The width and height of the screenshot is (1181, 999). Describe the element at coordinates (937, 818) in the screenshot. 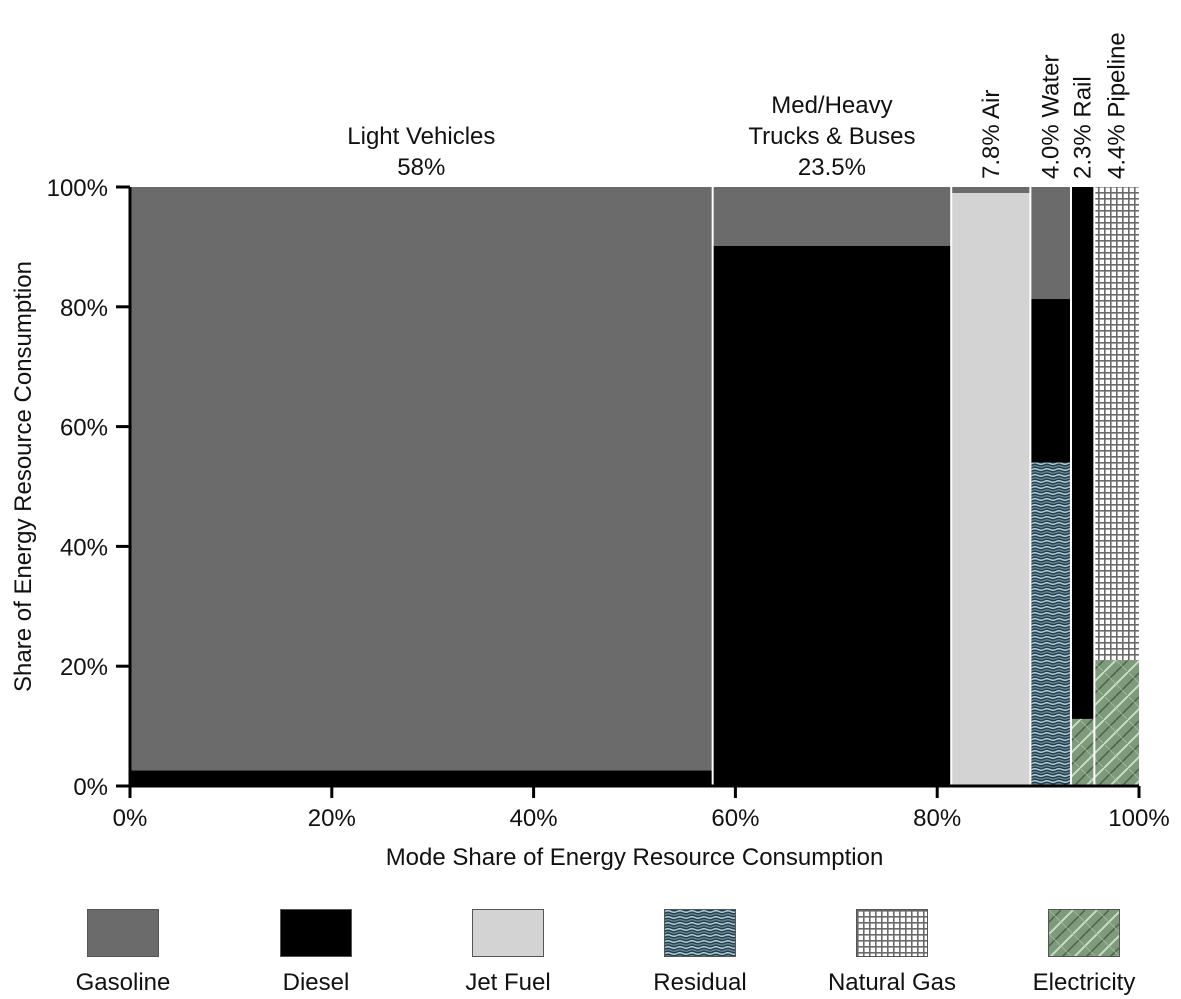

I see `x-tick-label: 80%` at that location.